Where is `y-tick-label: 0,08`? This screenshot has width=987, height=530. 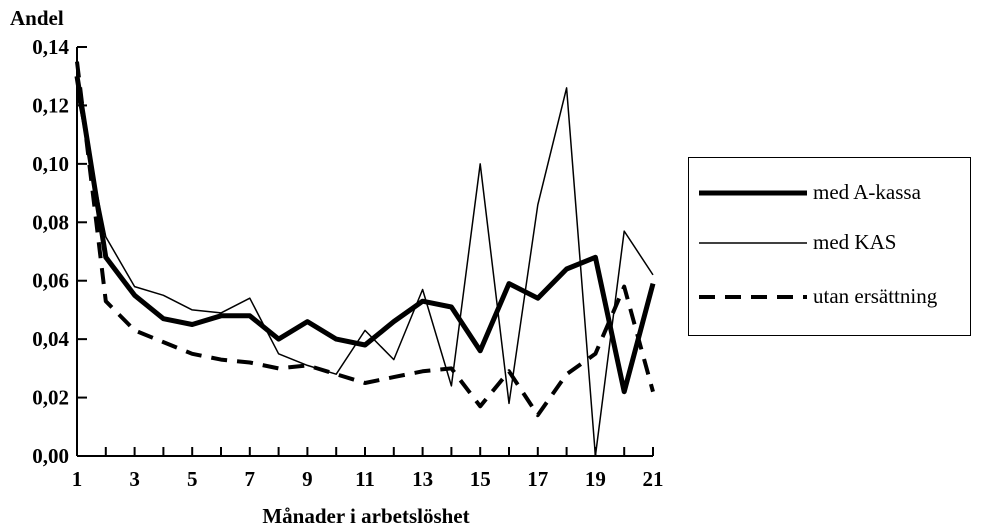
y-tick-label: 0,08 is located at coordinates (50, 222).